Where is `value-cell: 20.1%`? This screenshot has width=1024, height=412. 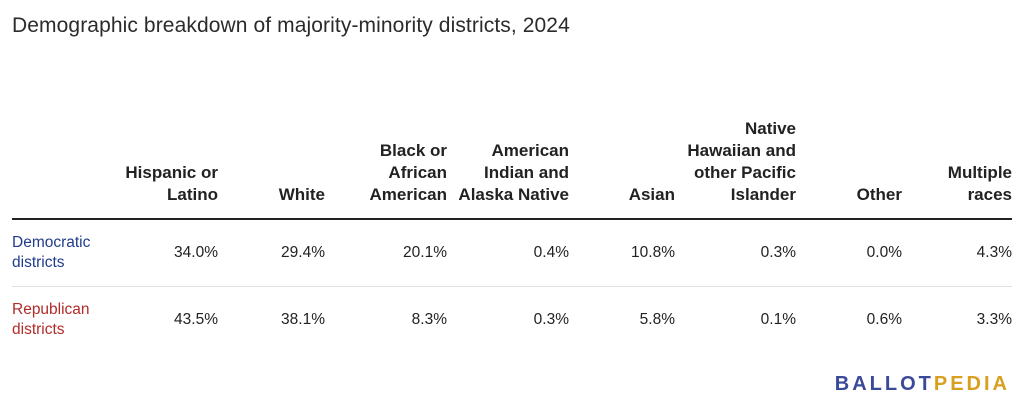
value-cell: 20.1% is located at coordinates (425, 252).